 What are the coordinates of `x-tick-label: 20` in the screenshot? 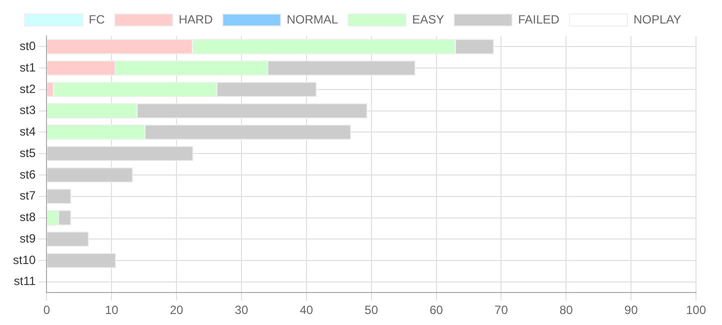 It's located at (177, 310).